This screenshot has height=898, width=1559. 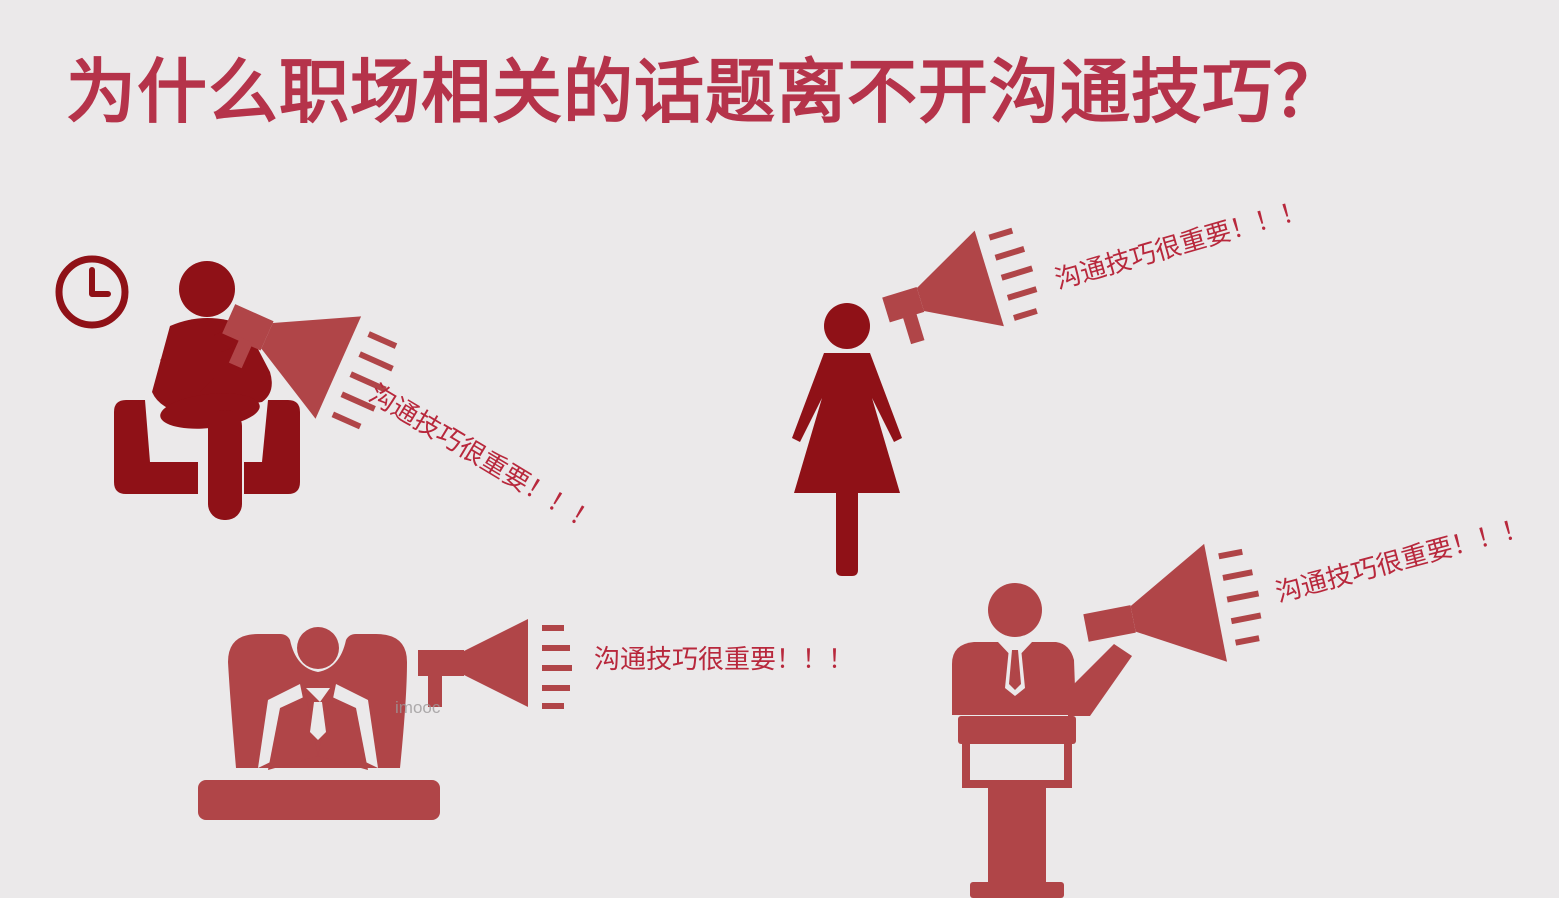 I want to click on watermark: imooc, so click(x=418, y=707).